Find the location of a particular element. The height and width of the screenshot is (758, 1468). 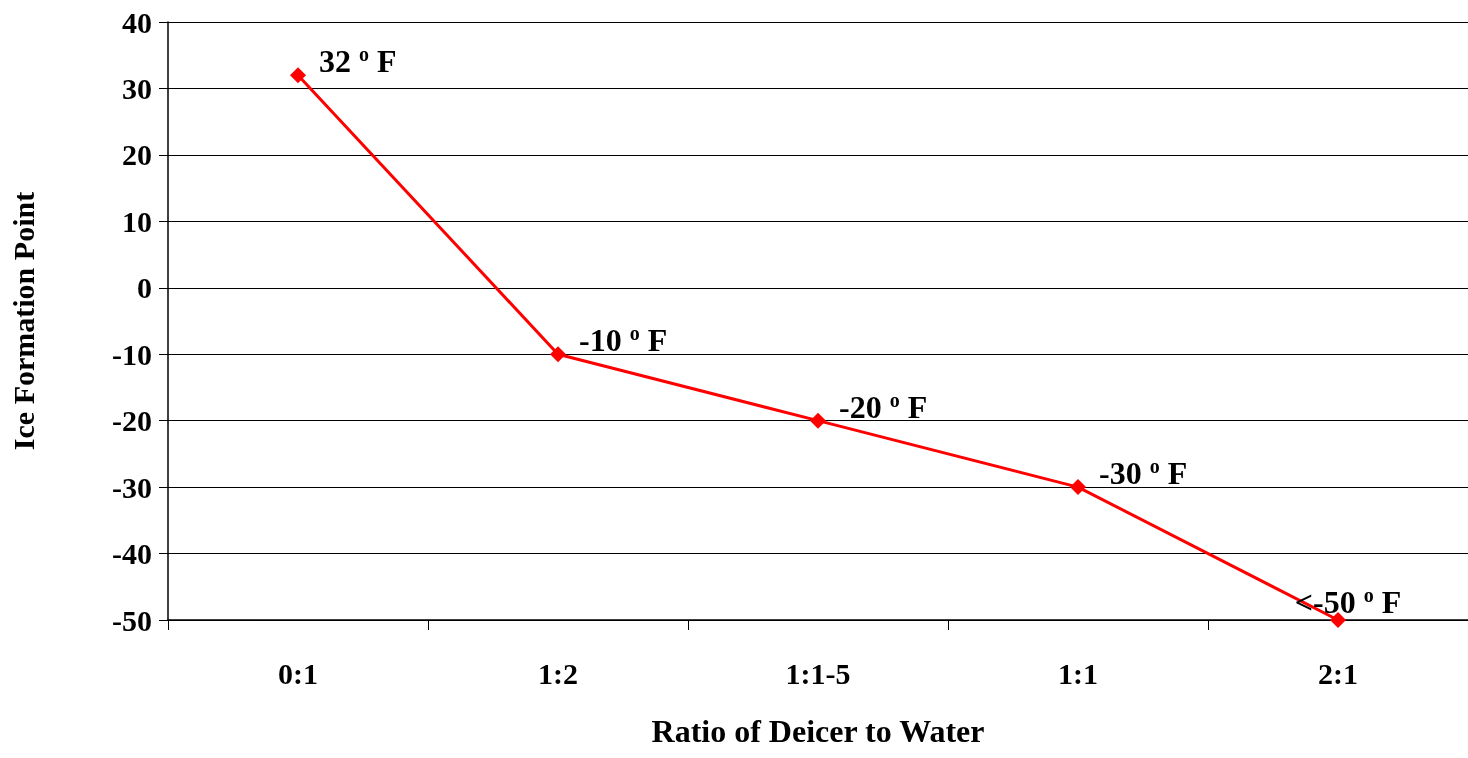

data-label: -30 o F is located at coordinates (1143, 473).